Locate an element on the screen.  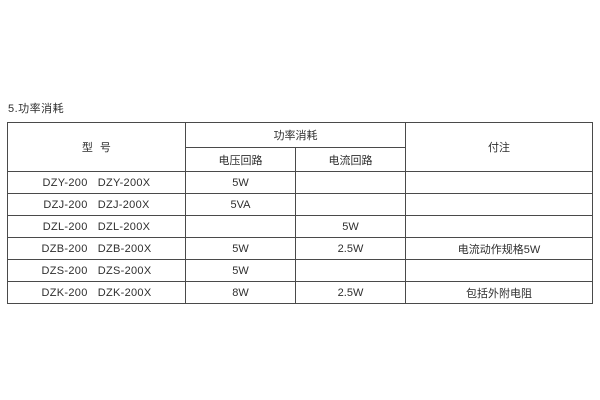
table-row-dzy: DZY-200 DZY-200X 5W is located at coordinates (300, 182).